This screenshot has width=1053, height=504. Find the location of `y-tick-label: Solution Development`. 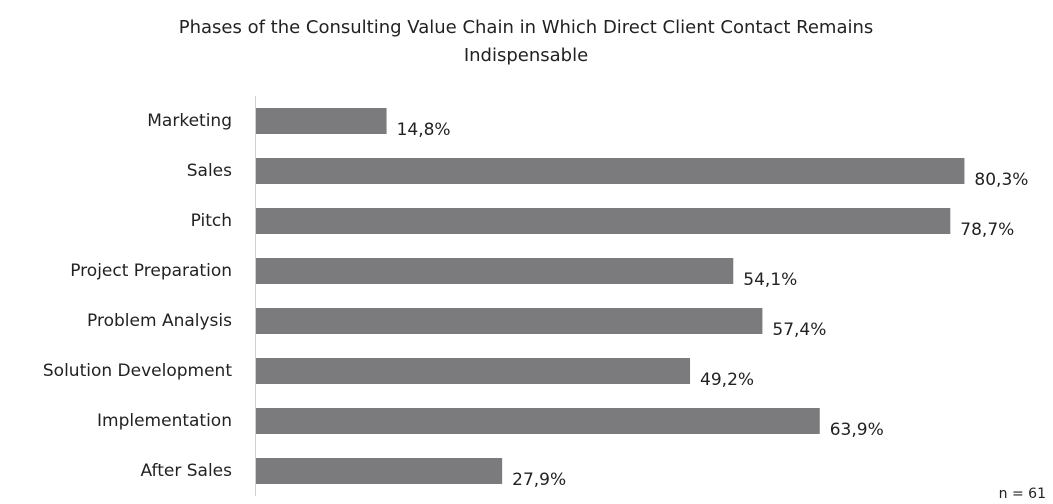

y-tick-label: Solution Development is located at coordinates (137, 371).